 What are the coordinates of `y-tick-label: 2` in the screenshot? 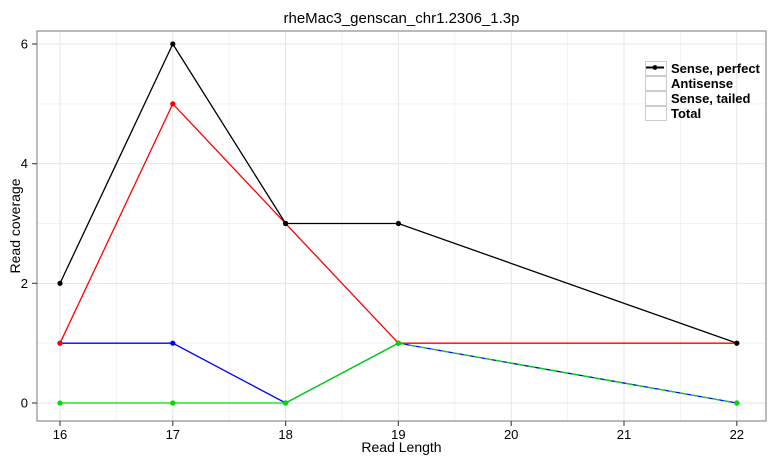 It's located at (24, 283).